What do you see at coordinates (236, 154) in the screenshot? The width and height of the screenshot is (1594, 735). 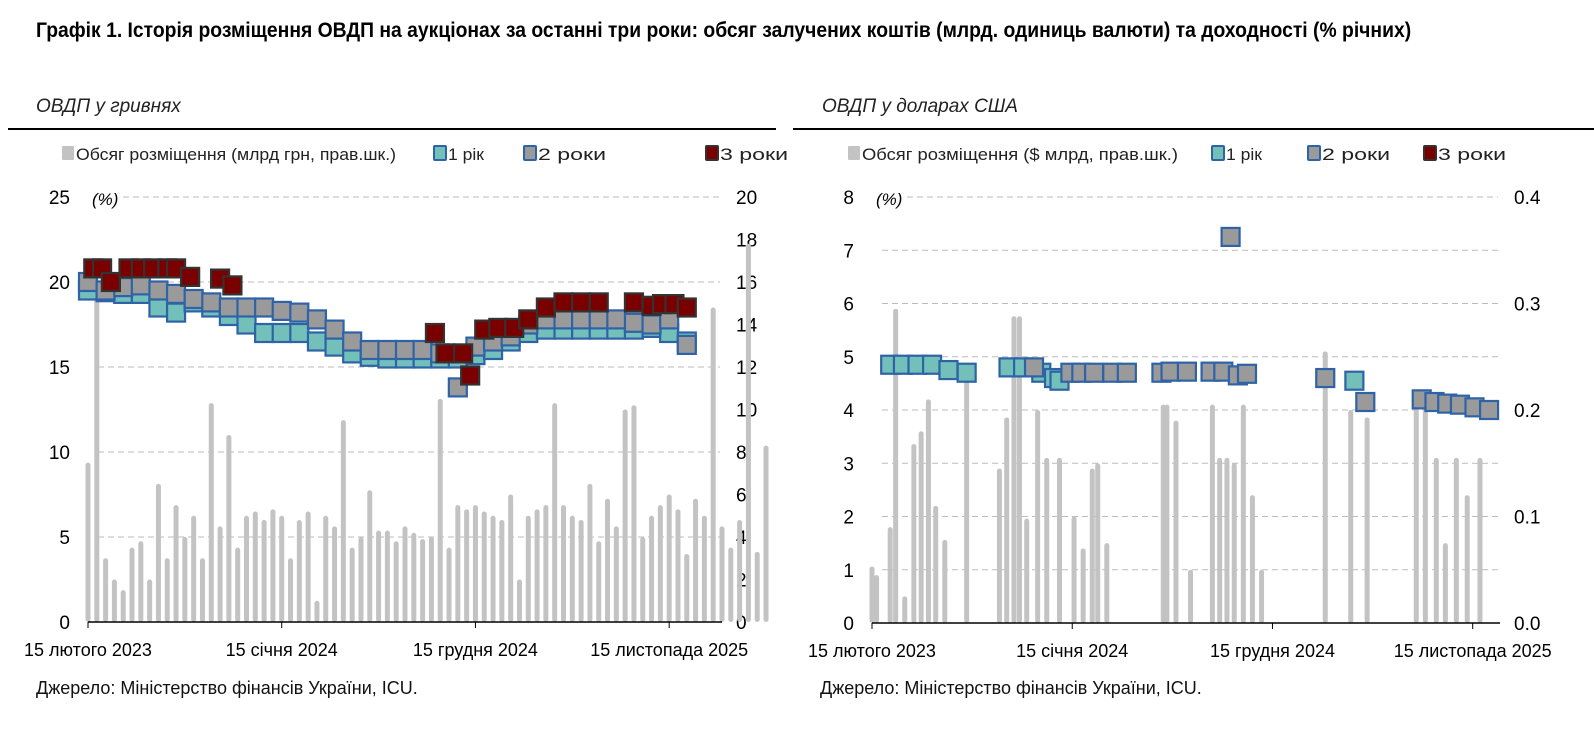 I see `legend-label: Обсяг розміщення (млрд грн, прав.шк.)` at bounding box center [236, 154].